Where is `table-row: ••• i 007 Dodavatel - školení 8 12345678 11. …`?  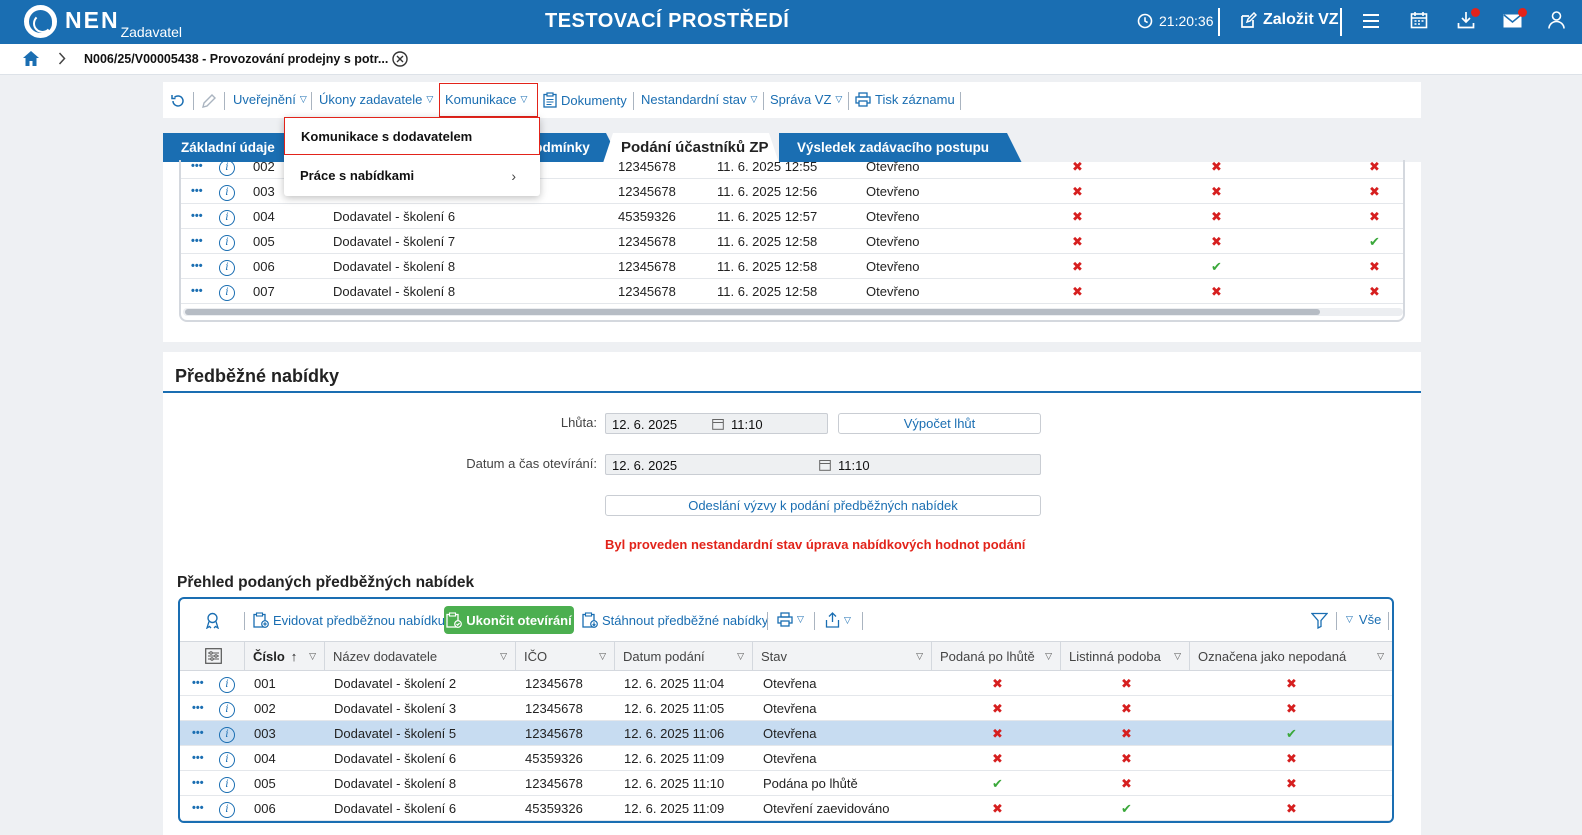 table-row: ••• i 007 Dodavatel - školení 8 12345678 11. … is located at coordinates (792, 291).